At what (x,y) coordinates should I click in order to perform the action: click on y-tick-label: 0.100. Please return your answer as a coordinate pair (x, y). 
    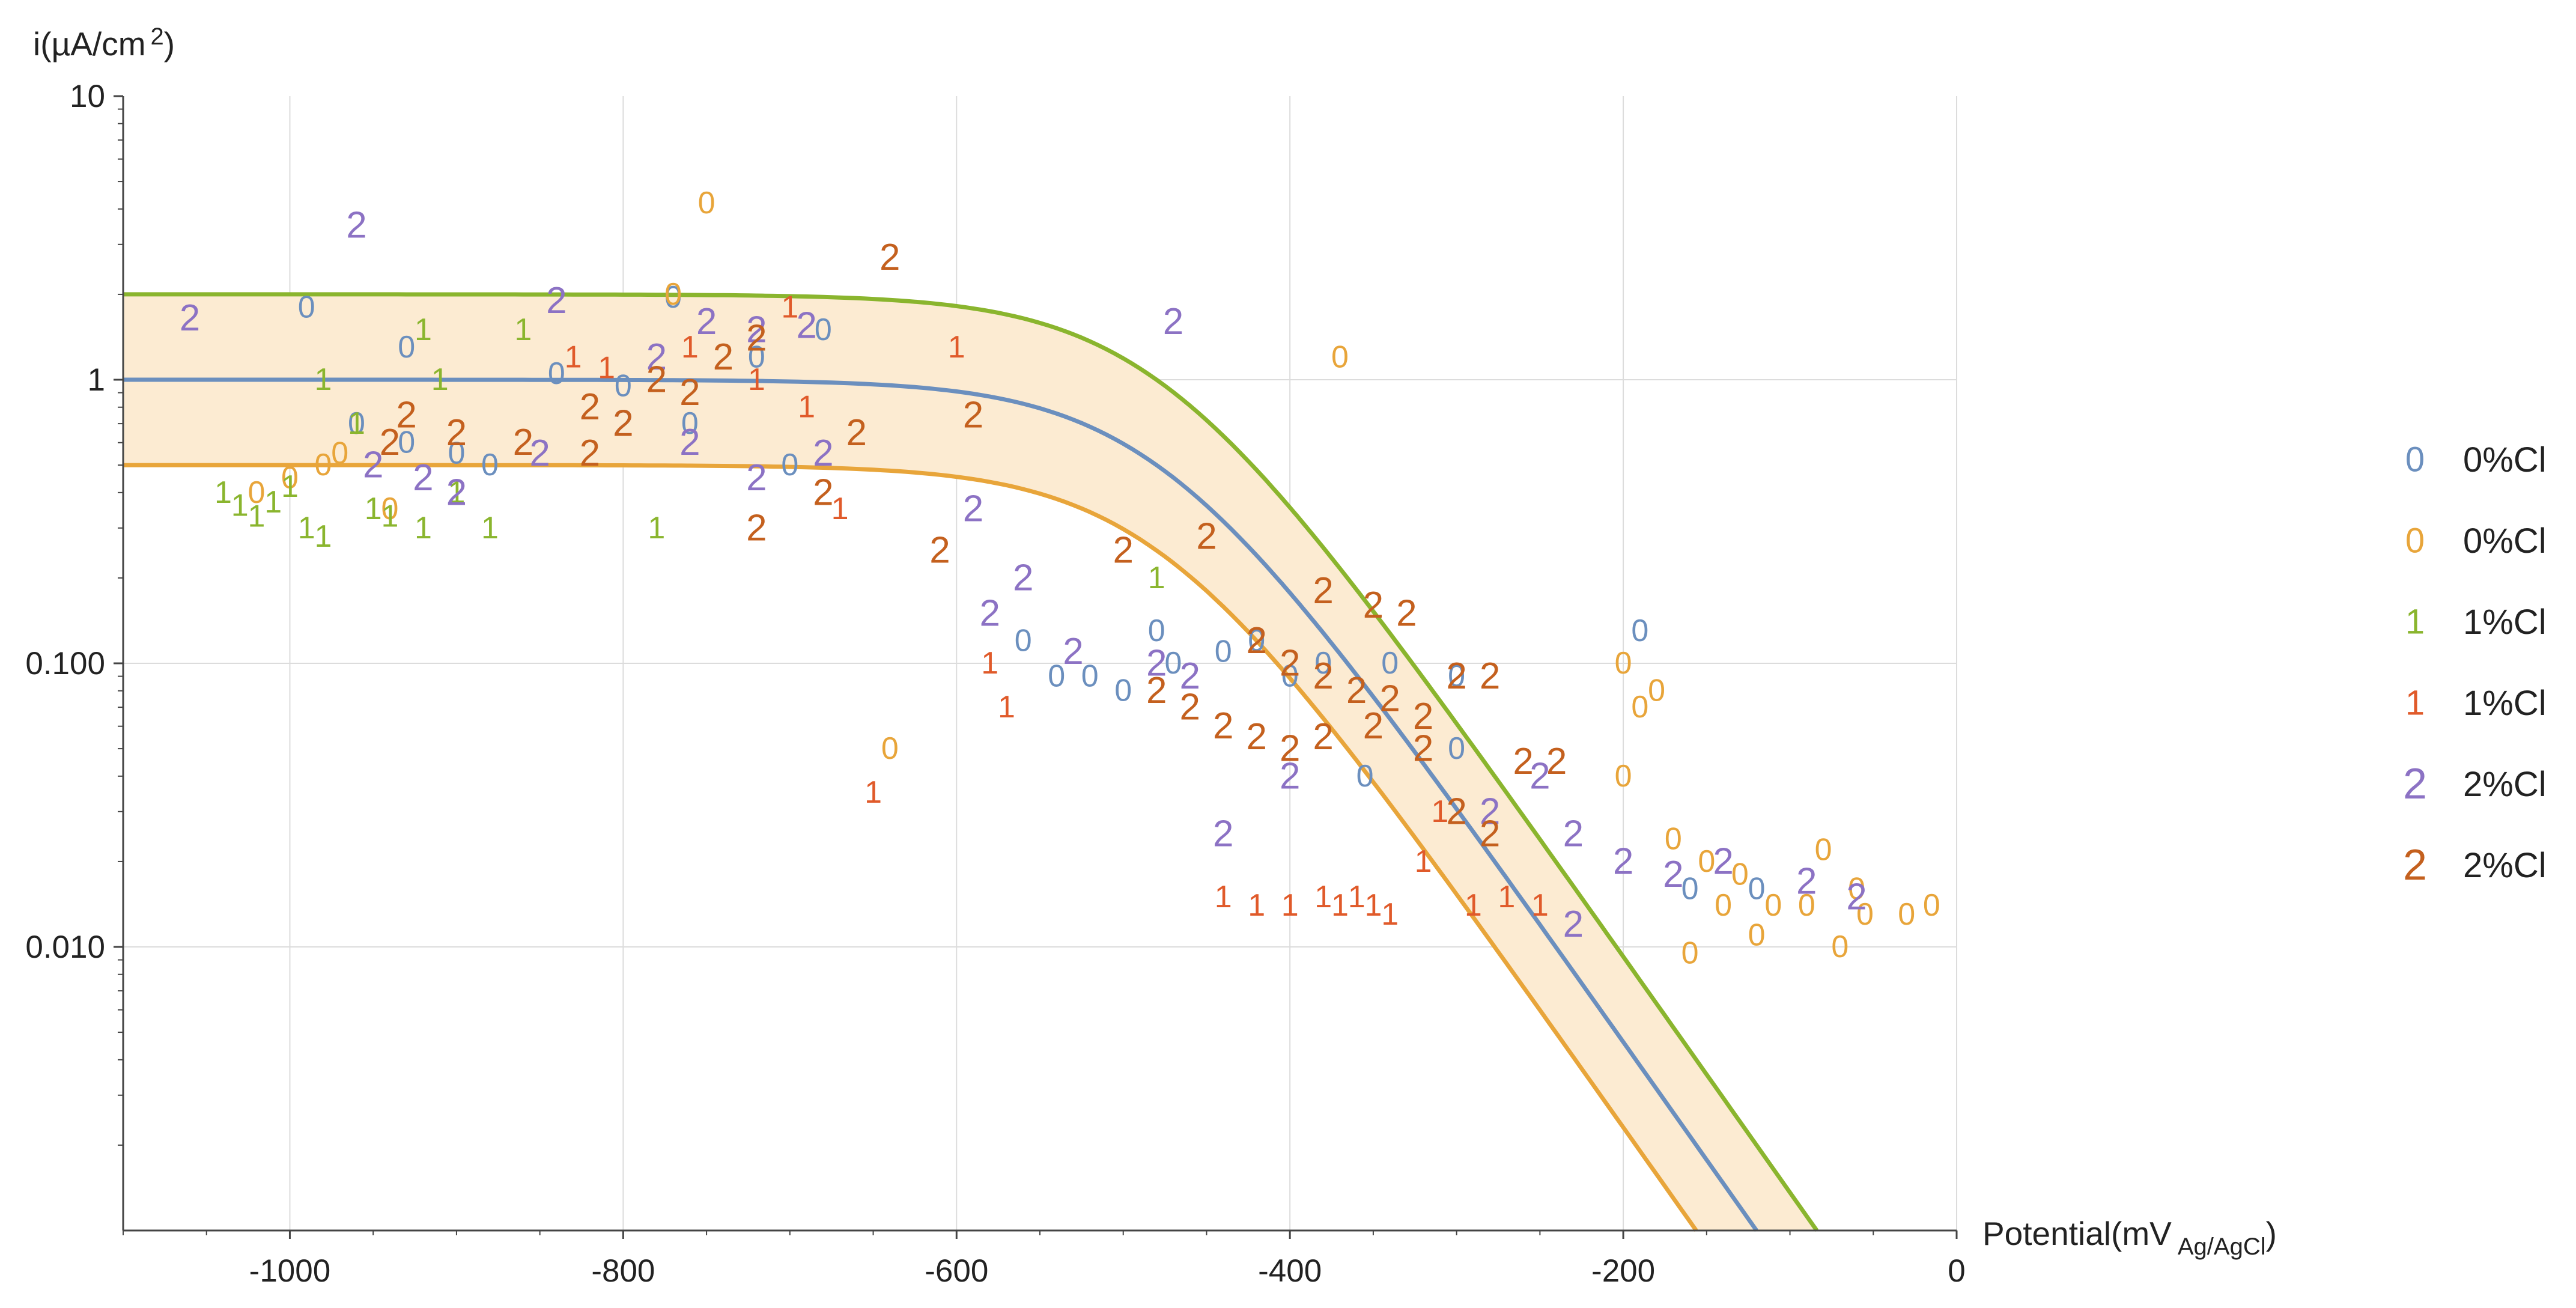
    Looking at the image, I should click on (65, 664).